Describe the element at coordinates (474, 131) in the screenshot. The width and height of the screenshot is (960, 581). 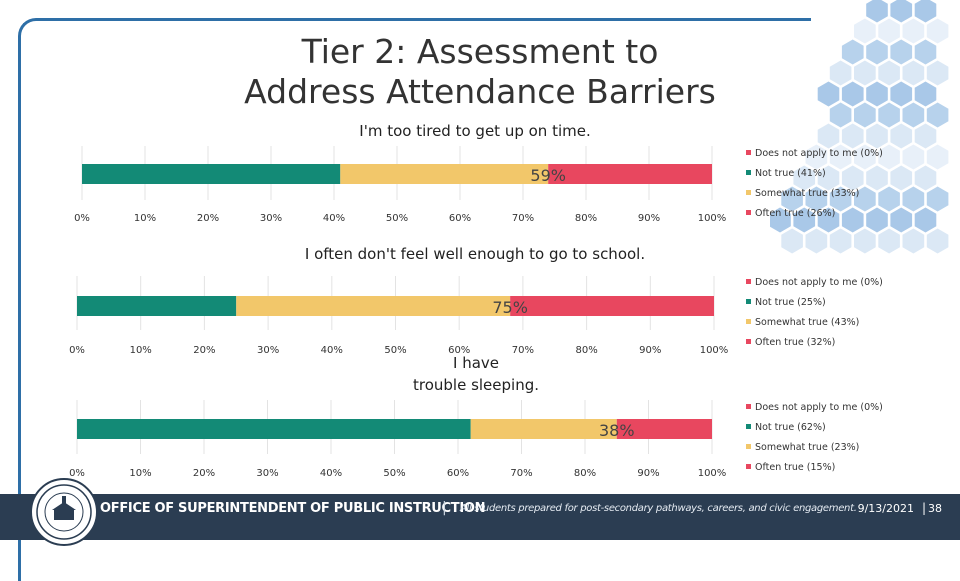
I see `chart-title: I'm too tired to get up on time.` at that location.